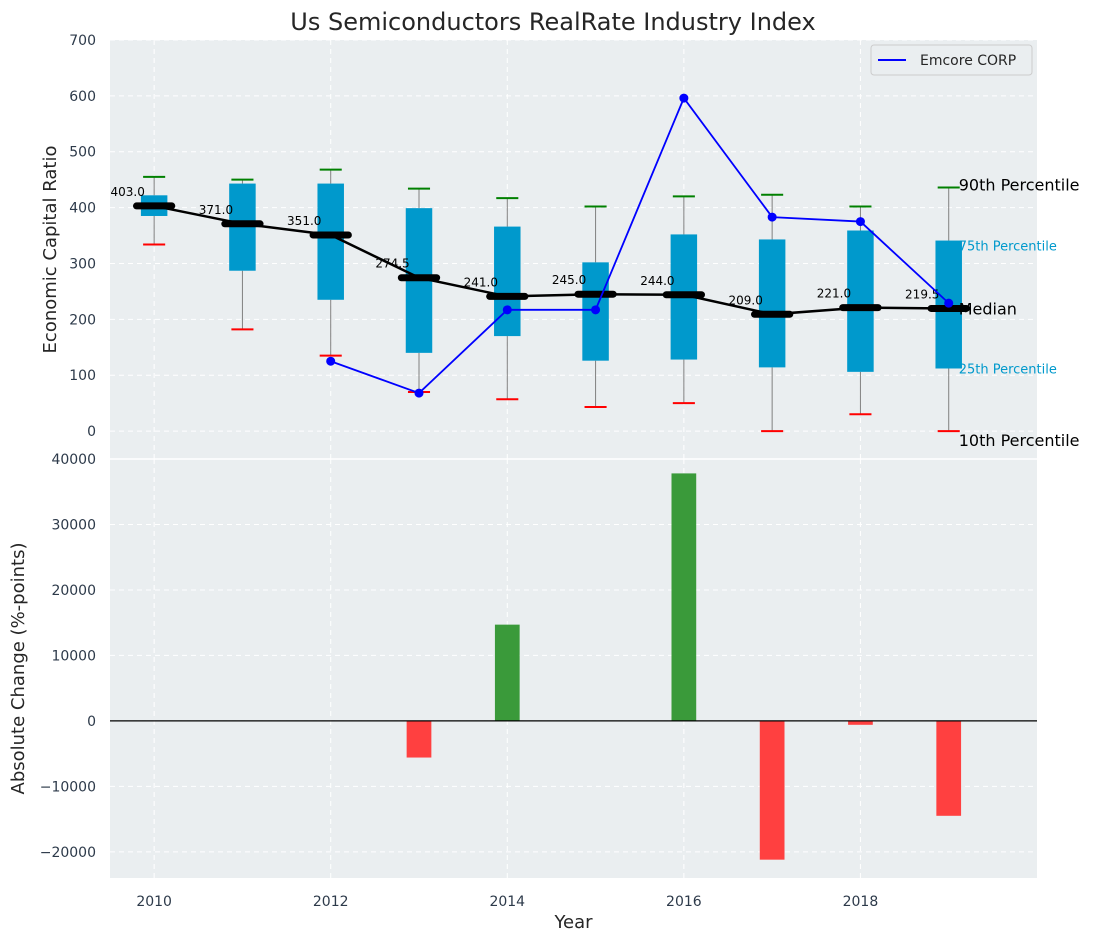 The image size is (1095, 942). I want to click on bottom-y-tick-label: 30000, so click(73, 525).